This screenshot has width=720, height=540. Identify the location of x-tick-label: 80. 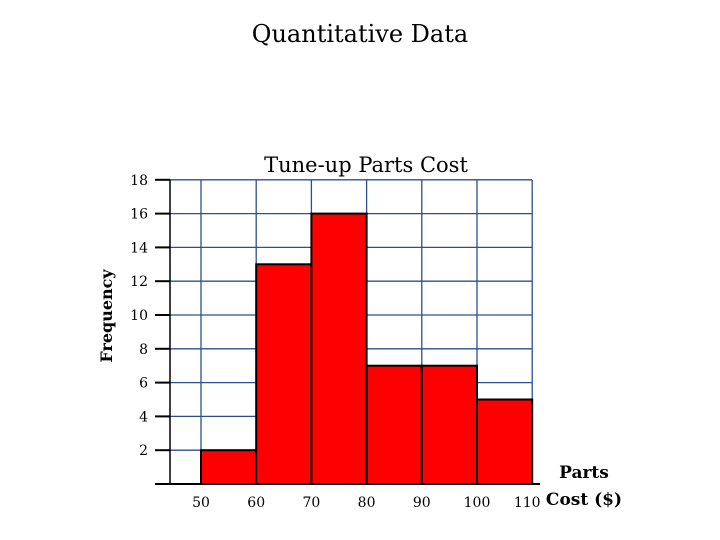
(367, 503).